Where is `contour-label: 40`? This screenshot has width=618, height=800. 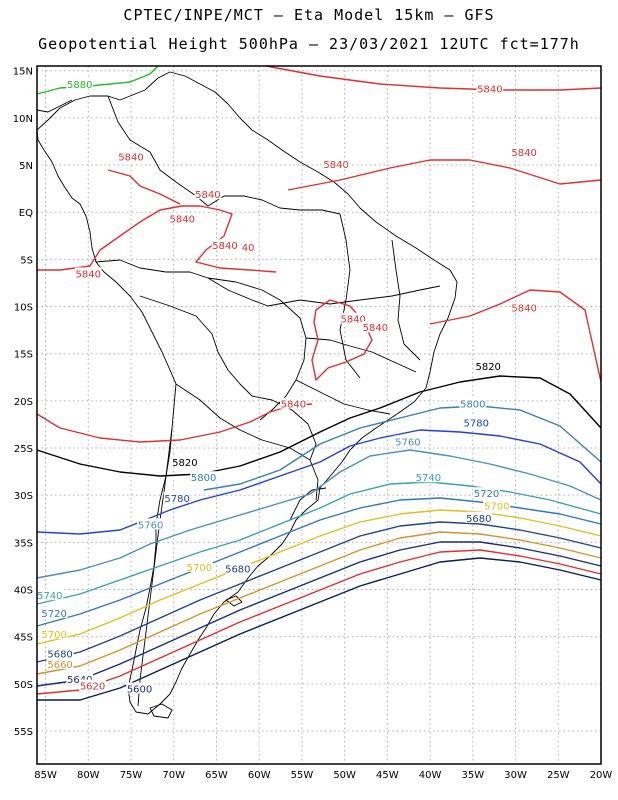
contour-label: 40 is located at coordinates (248, 248).